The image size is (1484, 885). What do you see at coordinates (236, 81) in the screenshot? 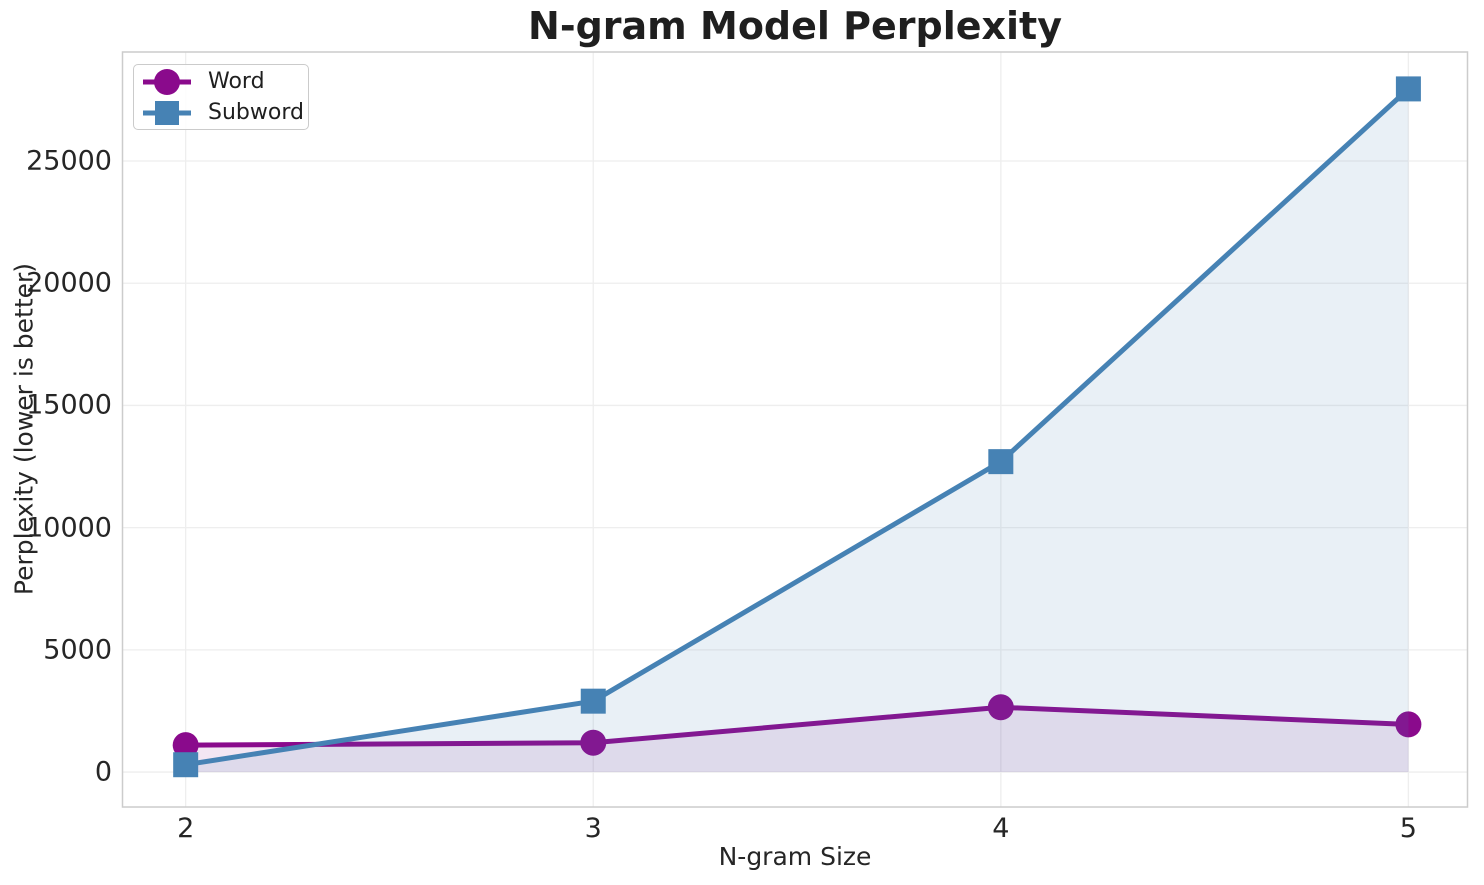
I see `legend-label-word: Word` at bounding box center [236, 81].